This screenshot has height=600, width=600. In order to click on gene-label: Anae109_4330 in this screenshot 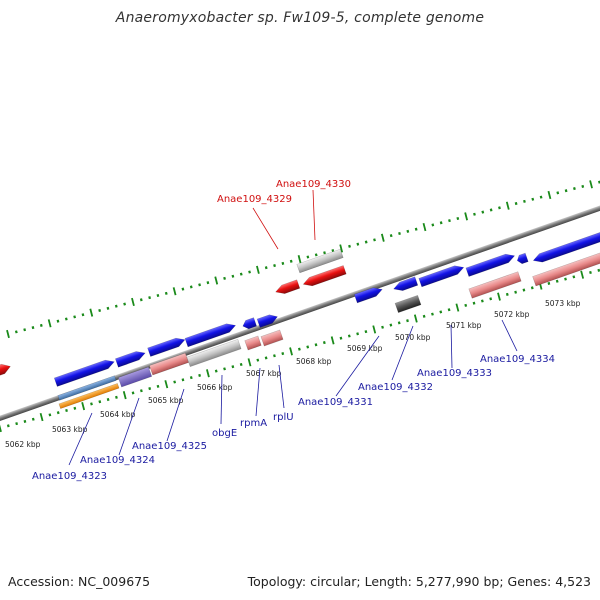, I will do `click(313, 184)`.